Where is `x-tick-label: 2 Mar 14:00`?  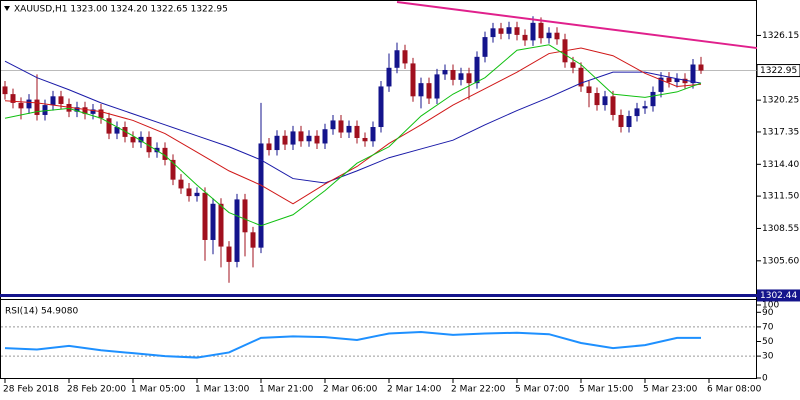 x-tick-label: 2 Mar 14:00 is located at coordinates (414, 390).